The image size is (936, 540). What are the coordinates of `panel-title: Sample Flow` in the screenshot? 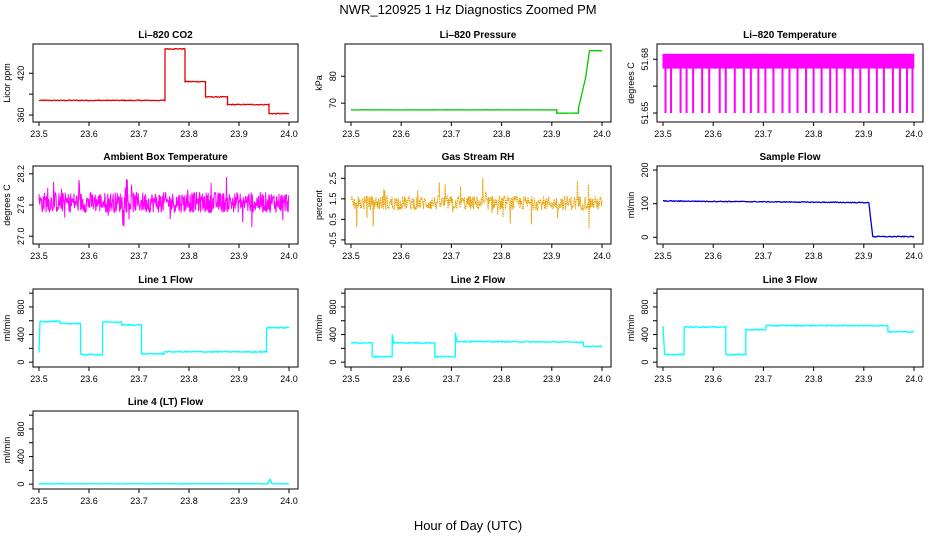 It's located at (789, 157).